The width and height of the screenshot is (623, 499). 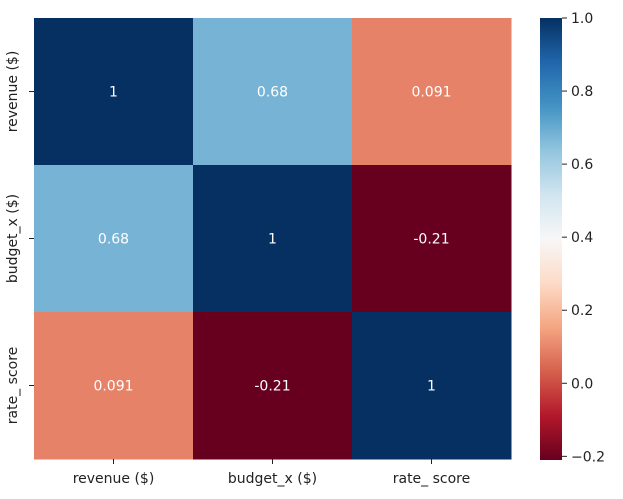 I want to click on colorbar: 1.0 0.8 0.6 0.4 0.2 0.0 −0.2, so click(x=572, y=238).